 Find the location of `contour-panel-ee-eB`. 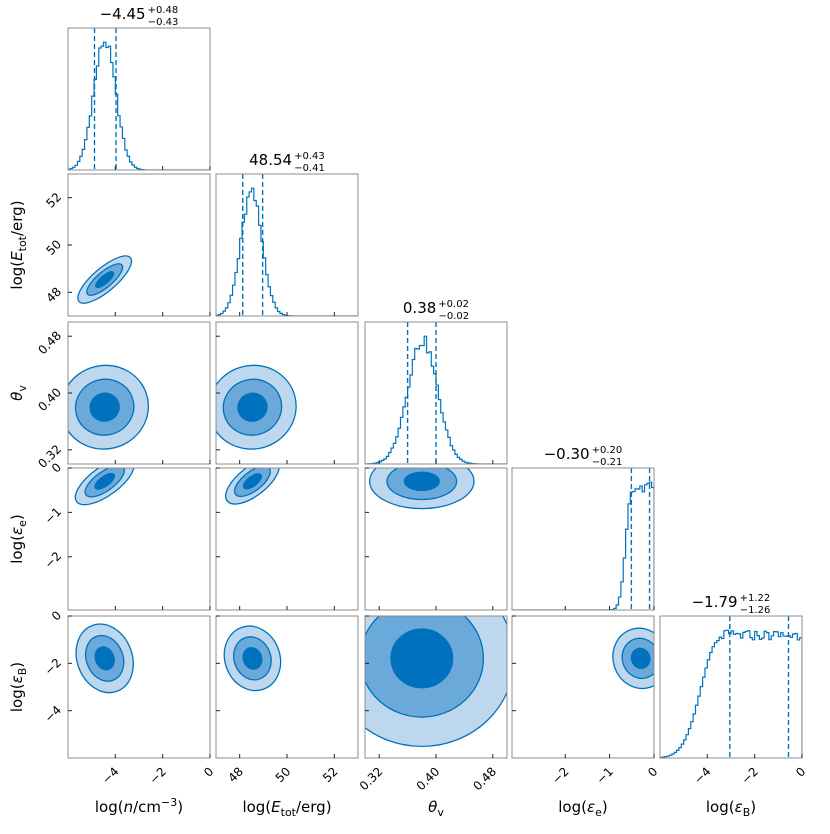

contour-panel-ee-eB is located at coordinates (633, 658).